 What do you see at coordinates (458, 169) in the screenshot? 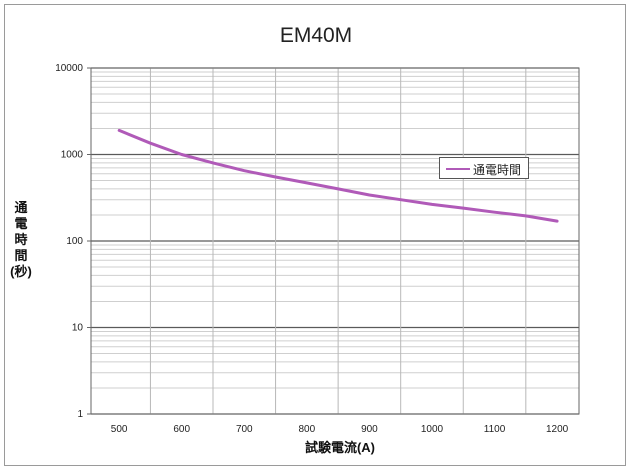
I see `legend-swatch` at bounding box center [458, 169].